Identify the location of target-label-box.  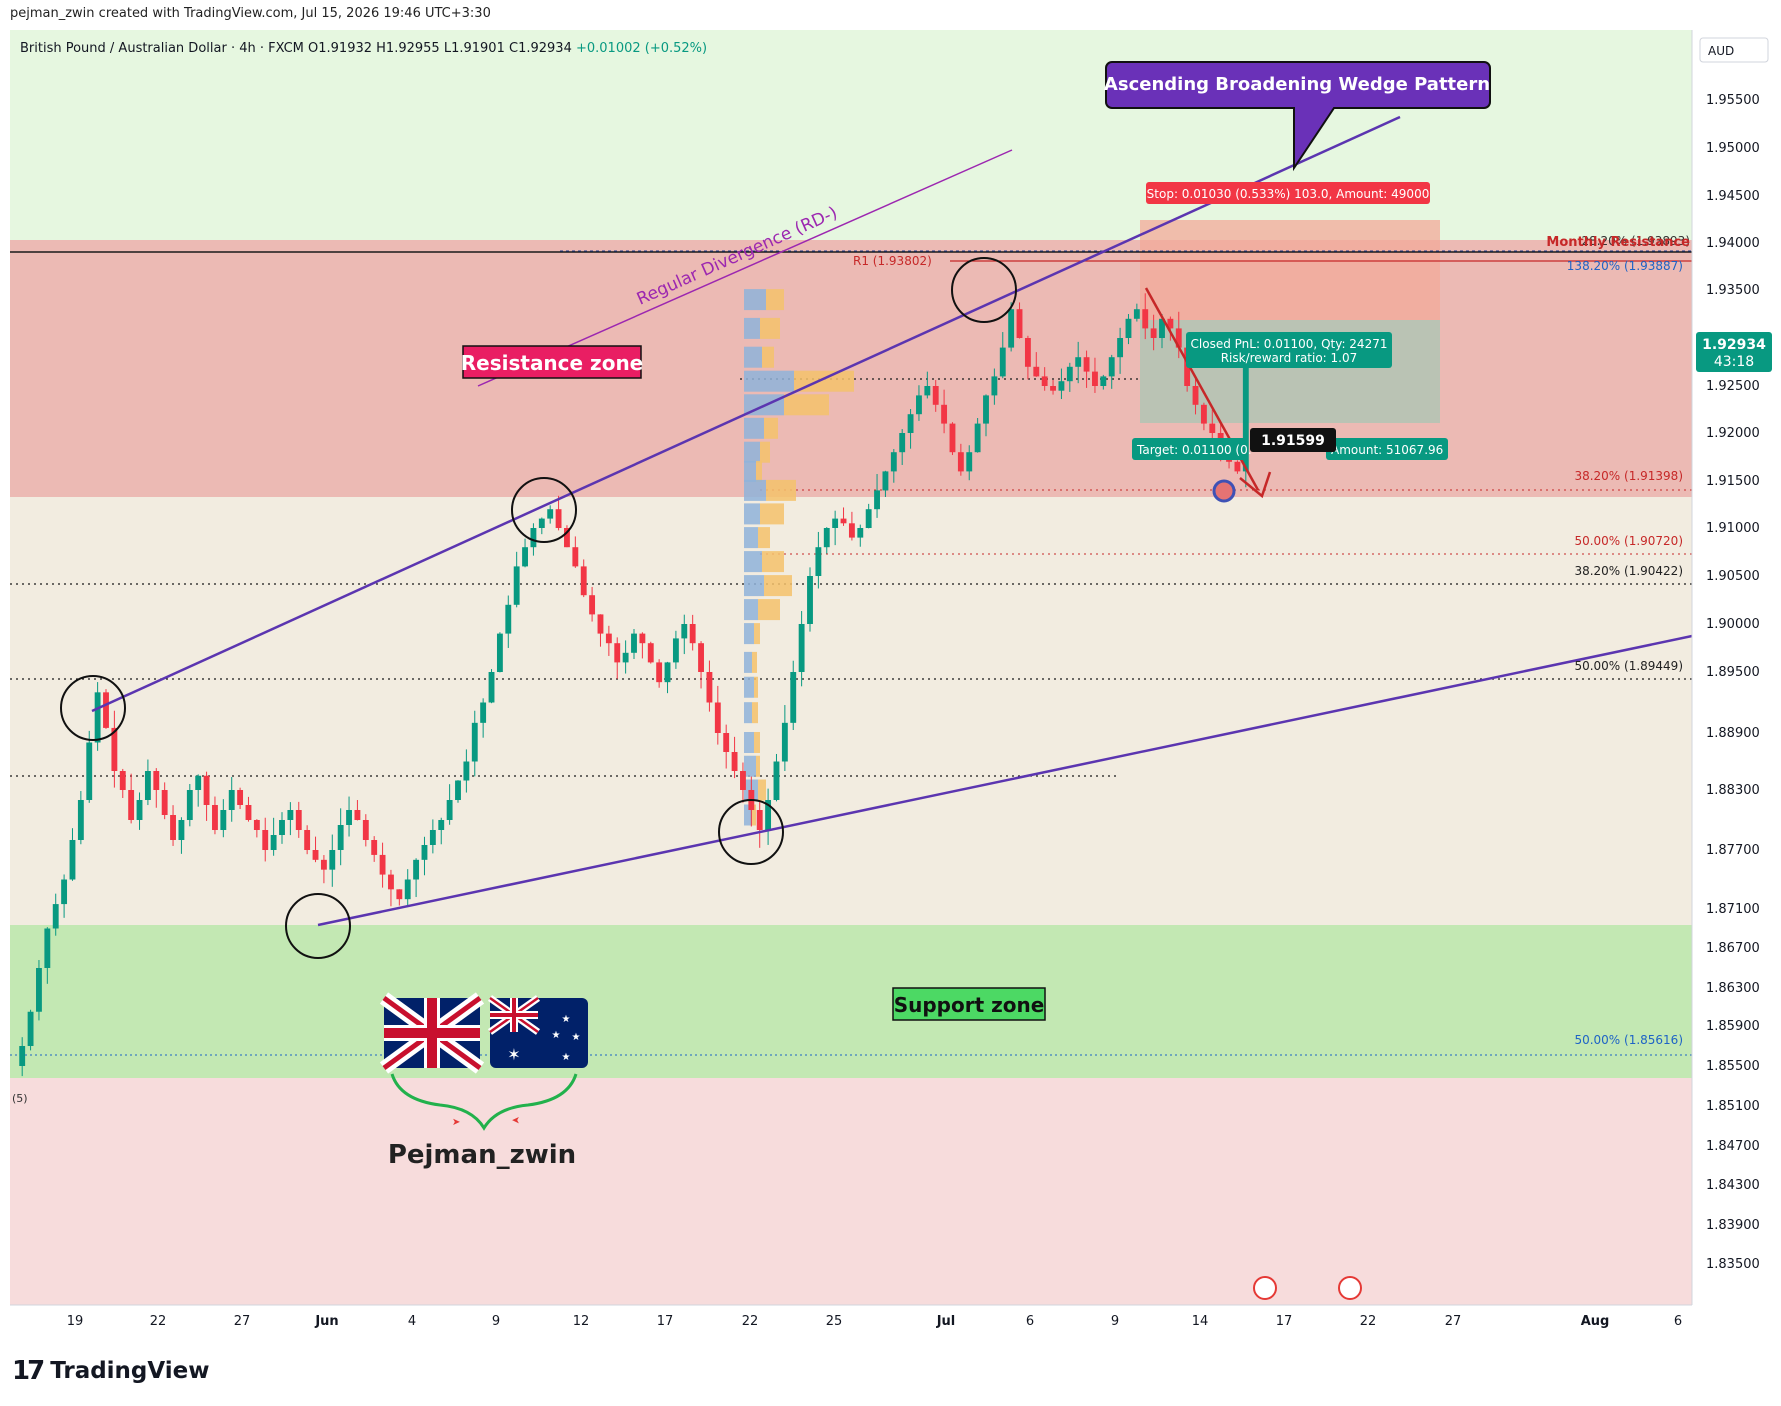
(1189, 449).